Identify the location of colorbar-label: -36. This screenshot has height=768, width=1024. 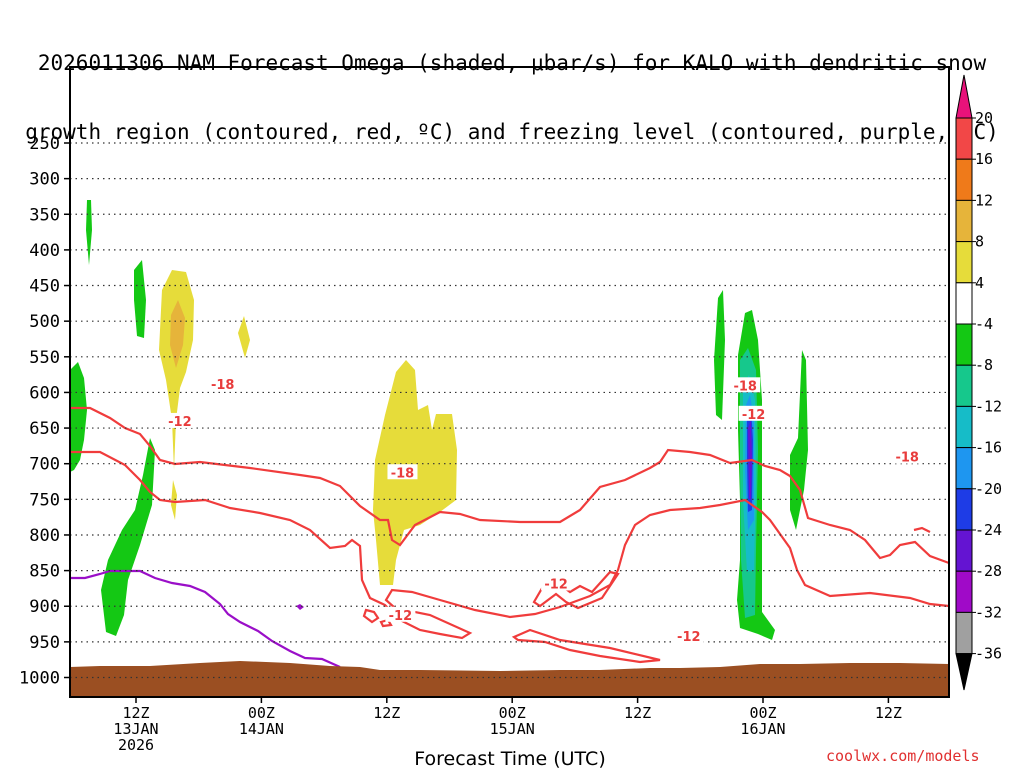
(988, 654).